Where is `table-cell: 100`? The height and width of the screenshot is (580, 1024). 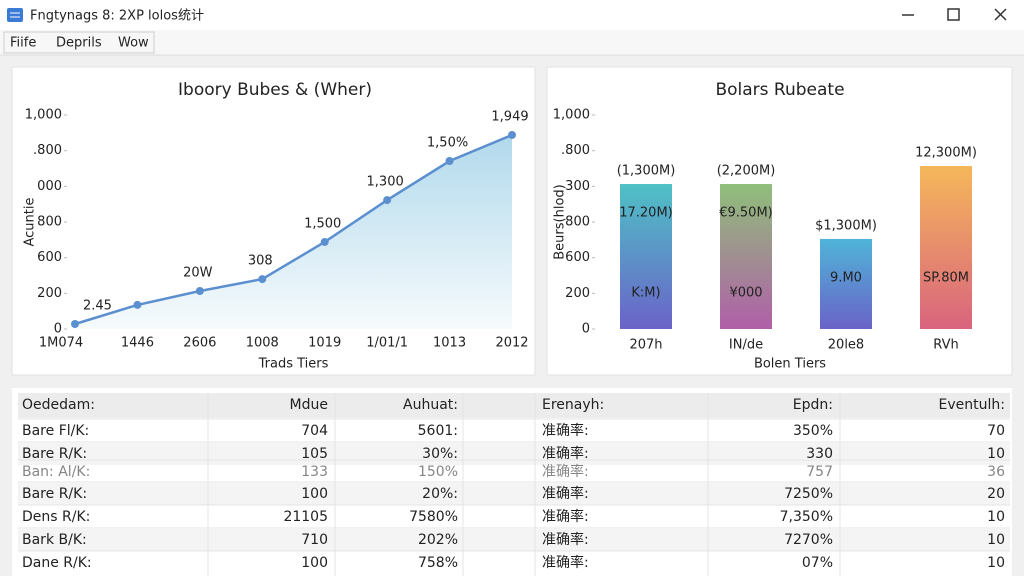 table-cell: 100 is located at coordinates (314, 563).